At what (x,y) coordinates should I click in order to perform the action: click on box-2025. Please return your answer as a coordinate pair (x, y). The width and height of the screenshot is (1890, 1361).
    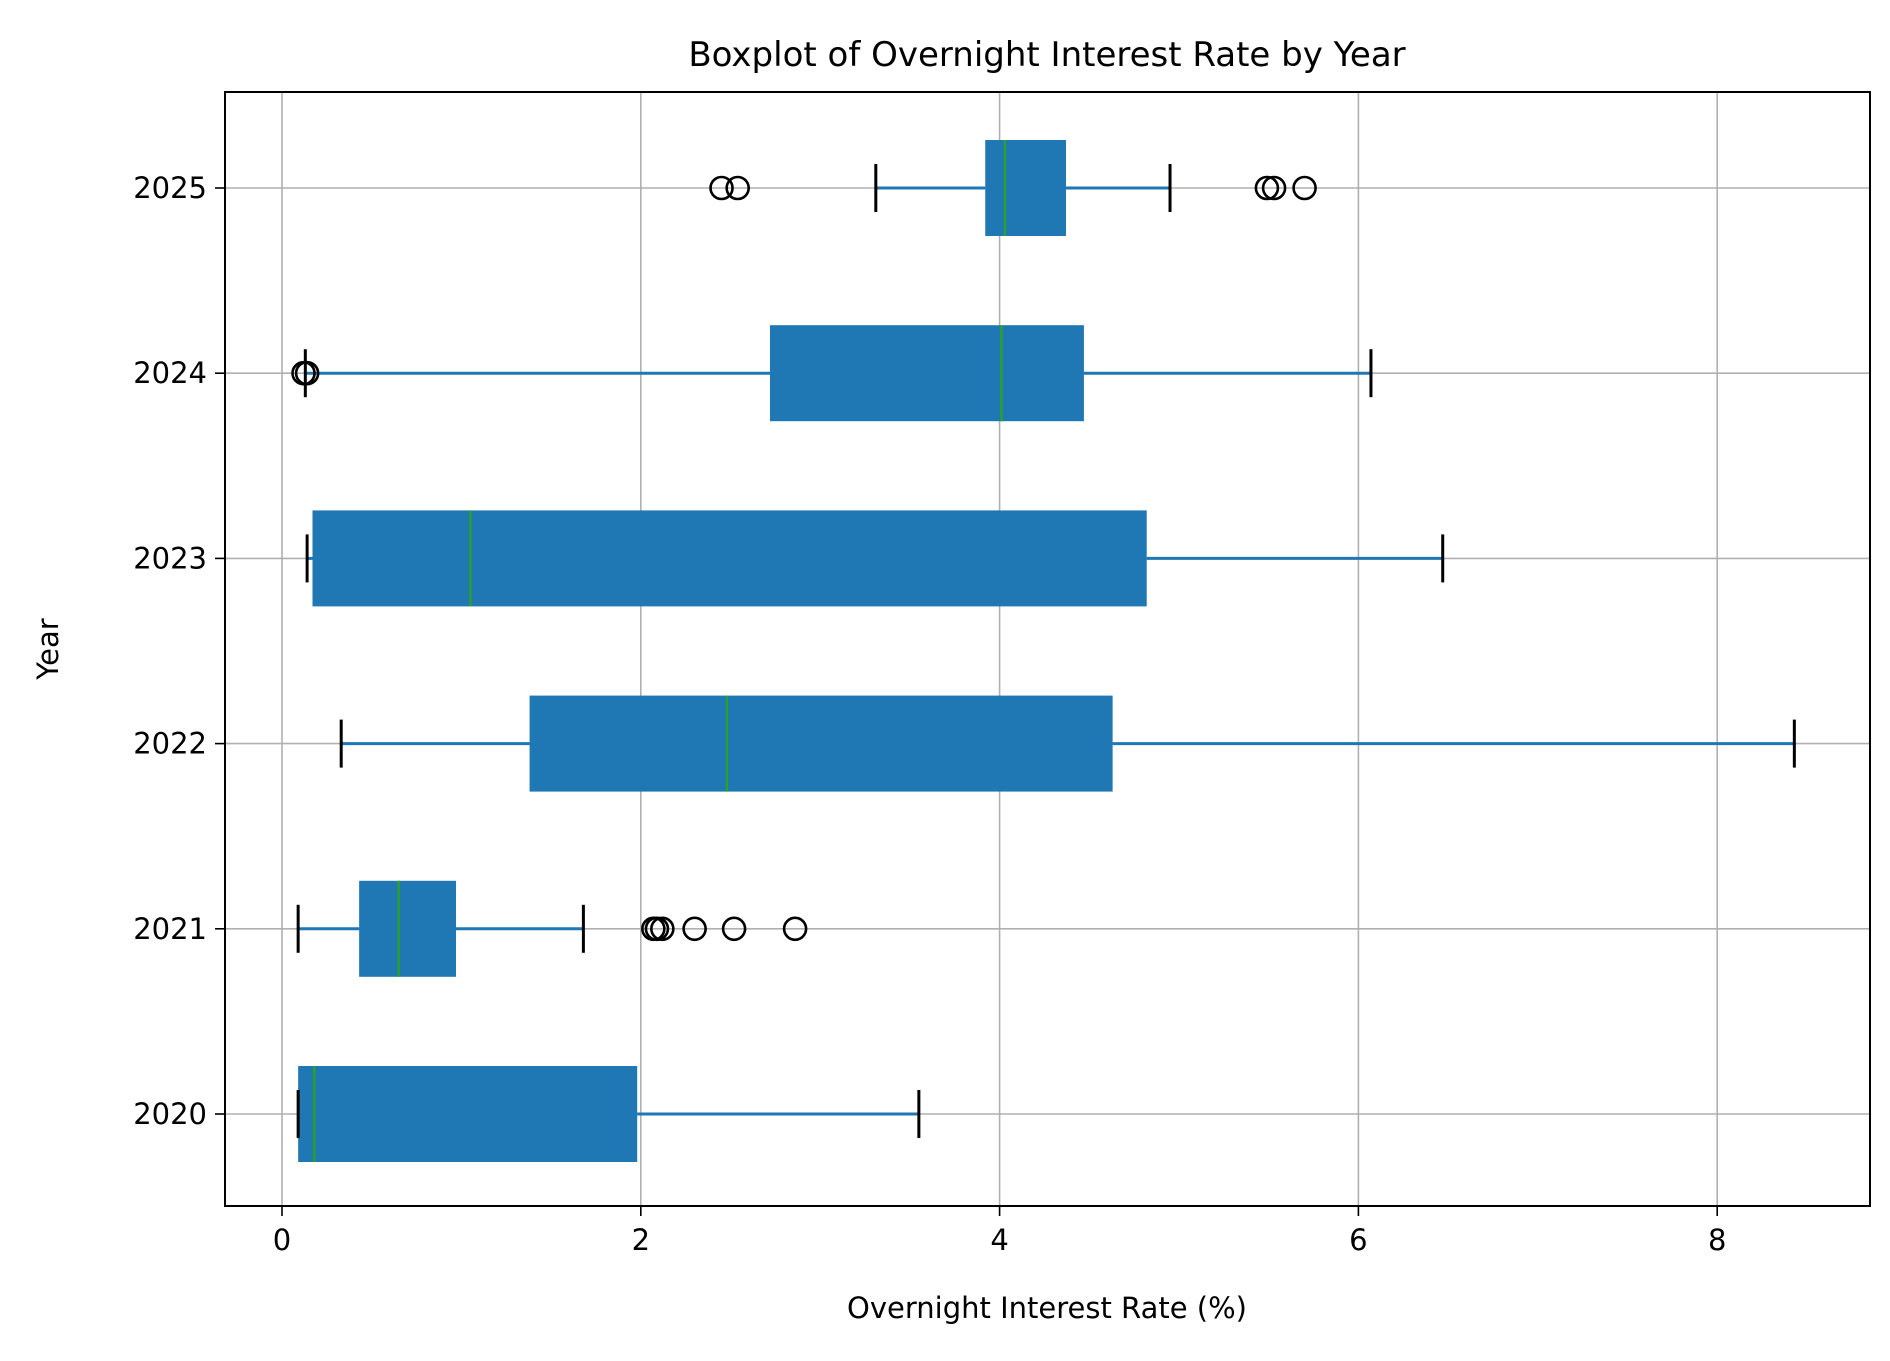
    Looking at the image, I should click on (1013, 188).